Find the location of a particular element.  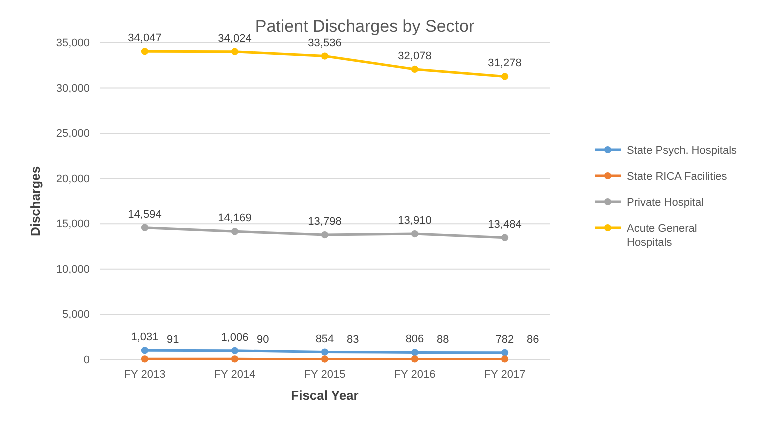

data-label: 806 is located at coordinates (415, 340).